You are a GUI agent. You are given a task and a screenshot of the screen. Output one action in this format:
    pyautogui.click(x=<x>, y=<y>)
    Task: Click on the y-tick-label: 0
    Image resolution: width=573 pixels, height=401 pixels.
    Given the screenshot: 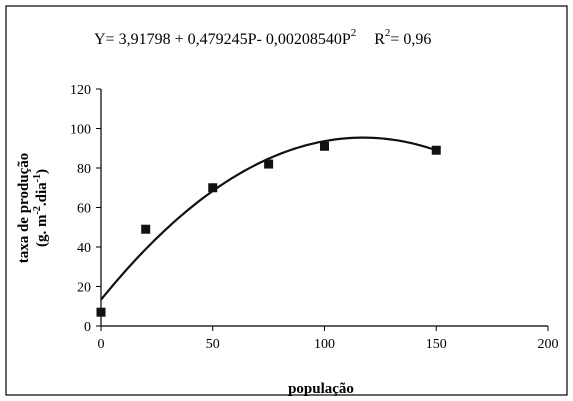 What is the action you would take?
    pyautogui.click(x=87, y=327)
    